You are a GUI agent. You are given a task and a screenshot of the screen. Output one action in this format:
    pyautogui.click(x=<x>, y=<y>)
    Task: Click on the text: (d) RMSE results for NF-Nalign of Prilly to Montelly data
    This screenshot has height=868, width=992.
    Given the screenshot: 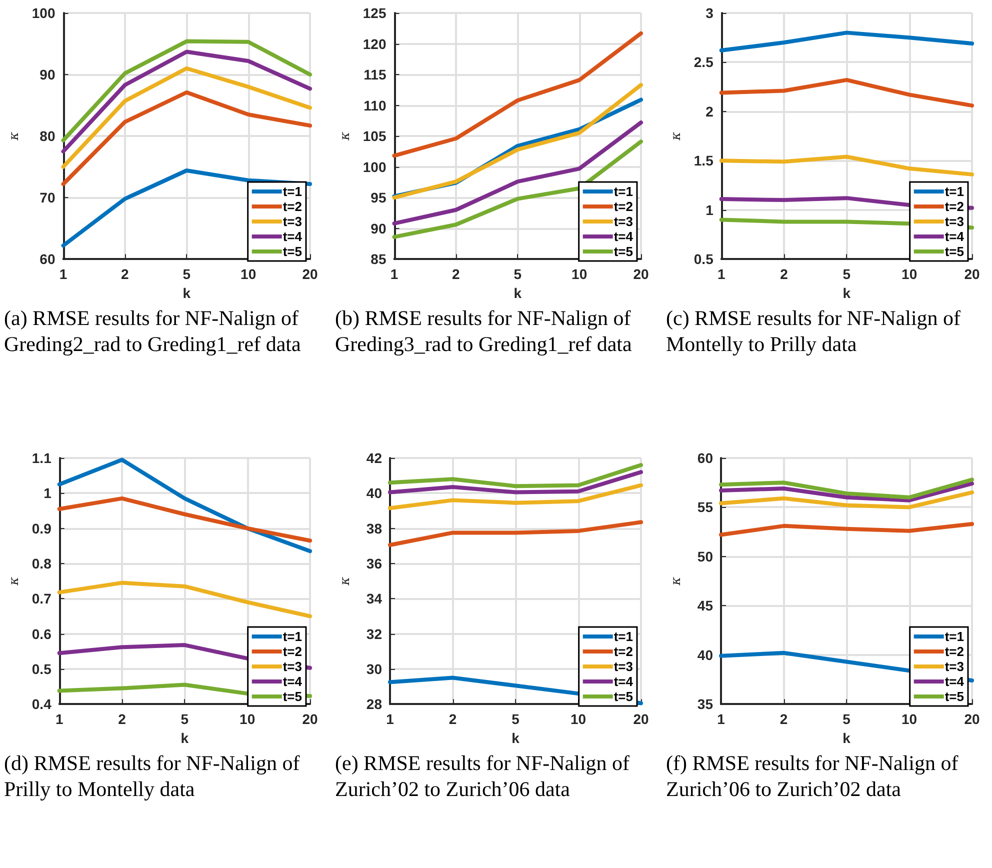 What is the action you would take?
    pyautogui.click(x=152, y=776)
    